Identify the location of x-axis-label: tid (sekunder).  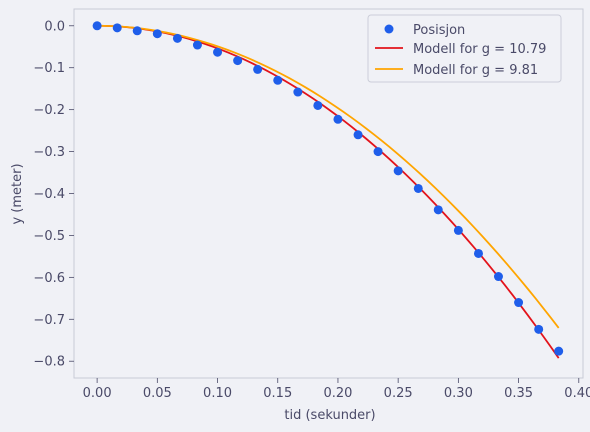
(329, 415).